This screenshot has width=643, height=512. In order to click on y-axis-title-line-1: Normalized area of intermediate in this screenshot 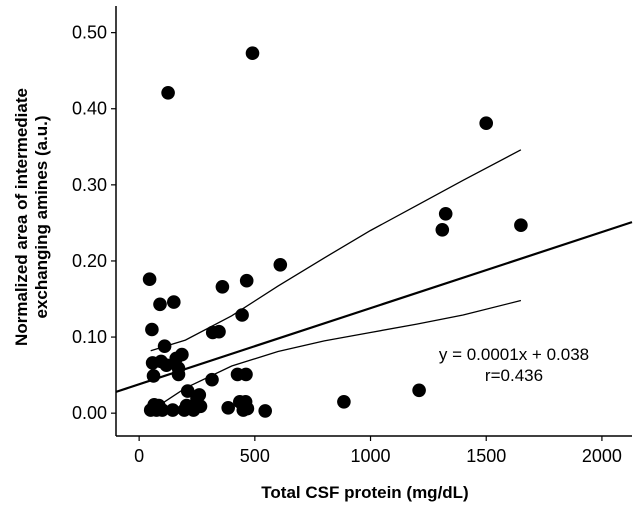, I will do `click(21, 217)`.